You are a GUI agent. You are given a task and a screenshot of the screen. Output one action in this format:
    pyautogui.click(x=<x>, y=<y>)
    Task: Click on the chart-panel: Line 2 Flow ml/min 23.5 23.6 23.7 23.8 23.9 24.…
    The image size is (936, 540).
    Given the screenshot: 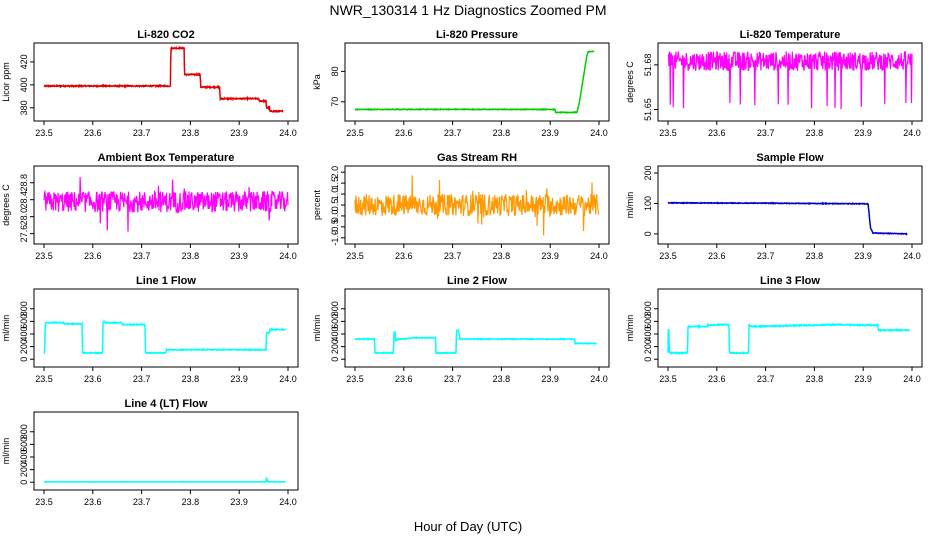 What is the action you would take?
    pyautogui.click(x=461, y=329)
    